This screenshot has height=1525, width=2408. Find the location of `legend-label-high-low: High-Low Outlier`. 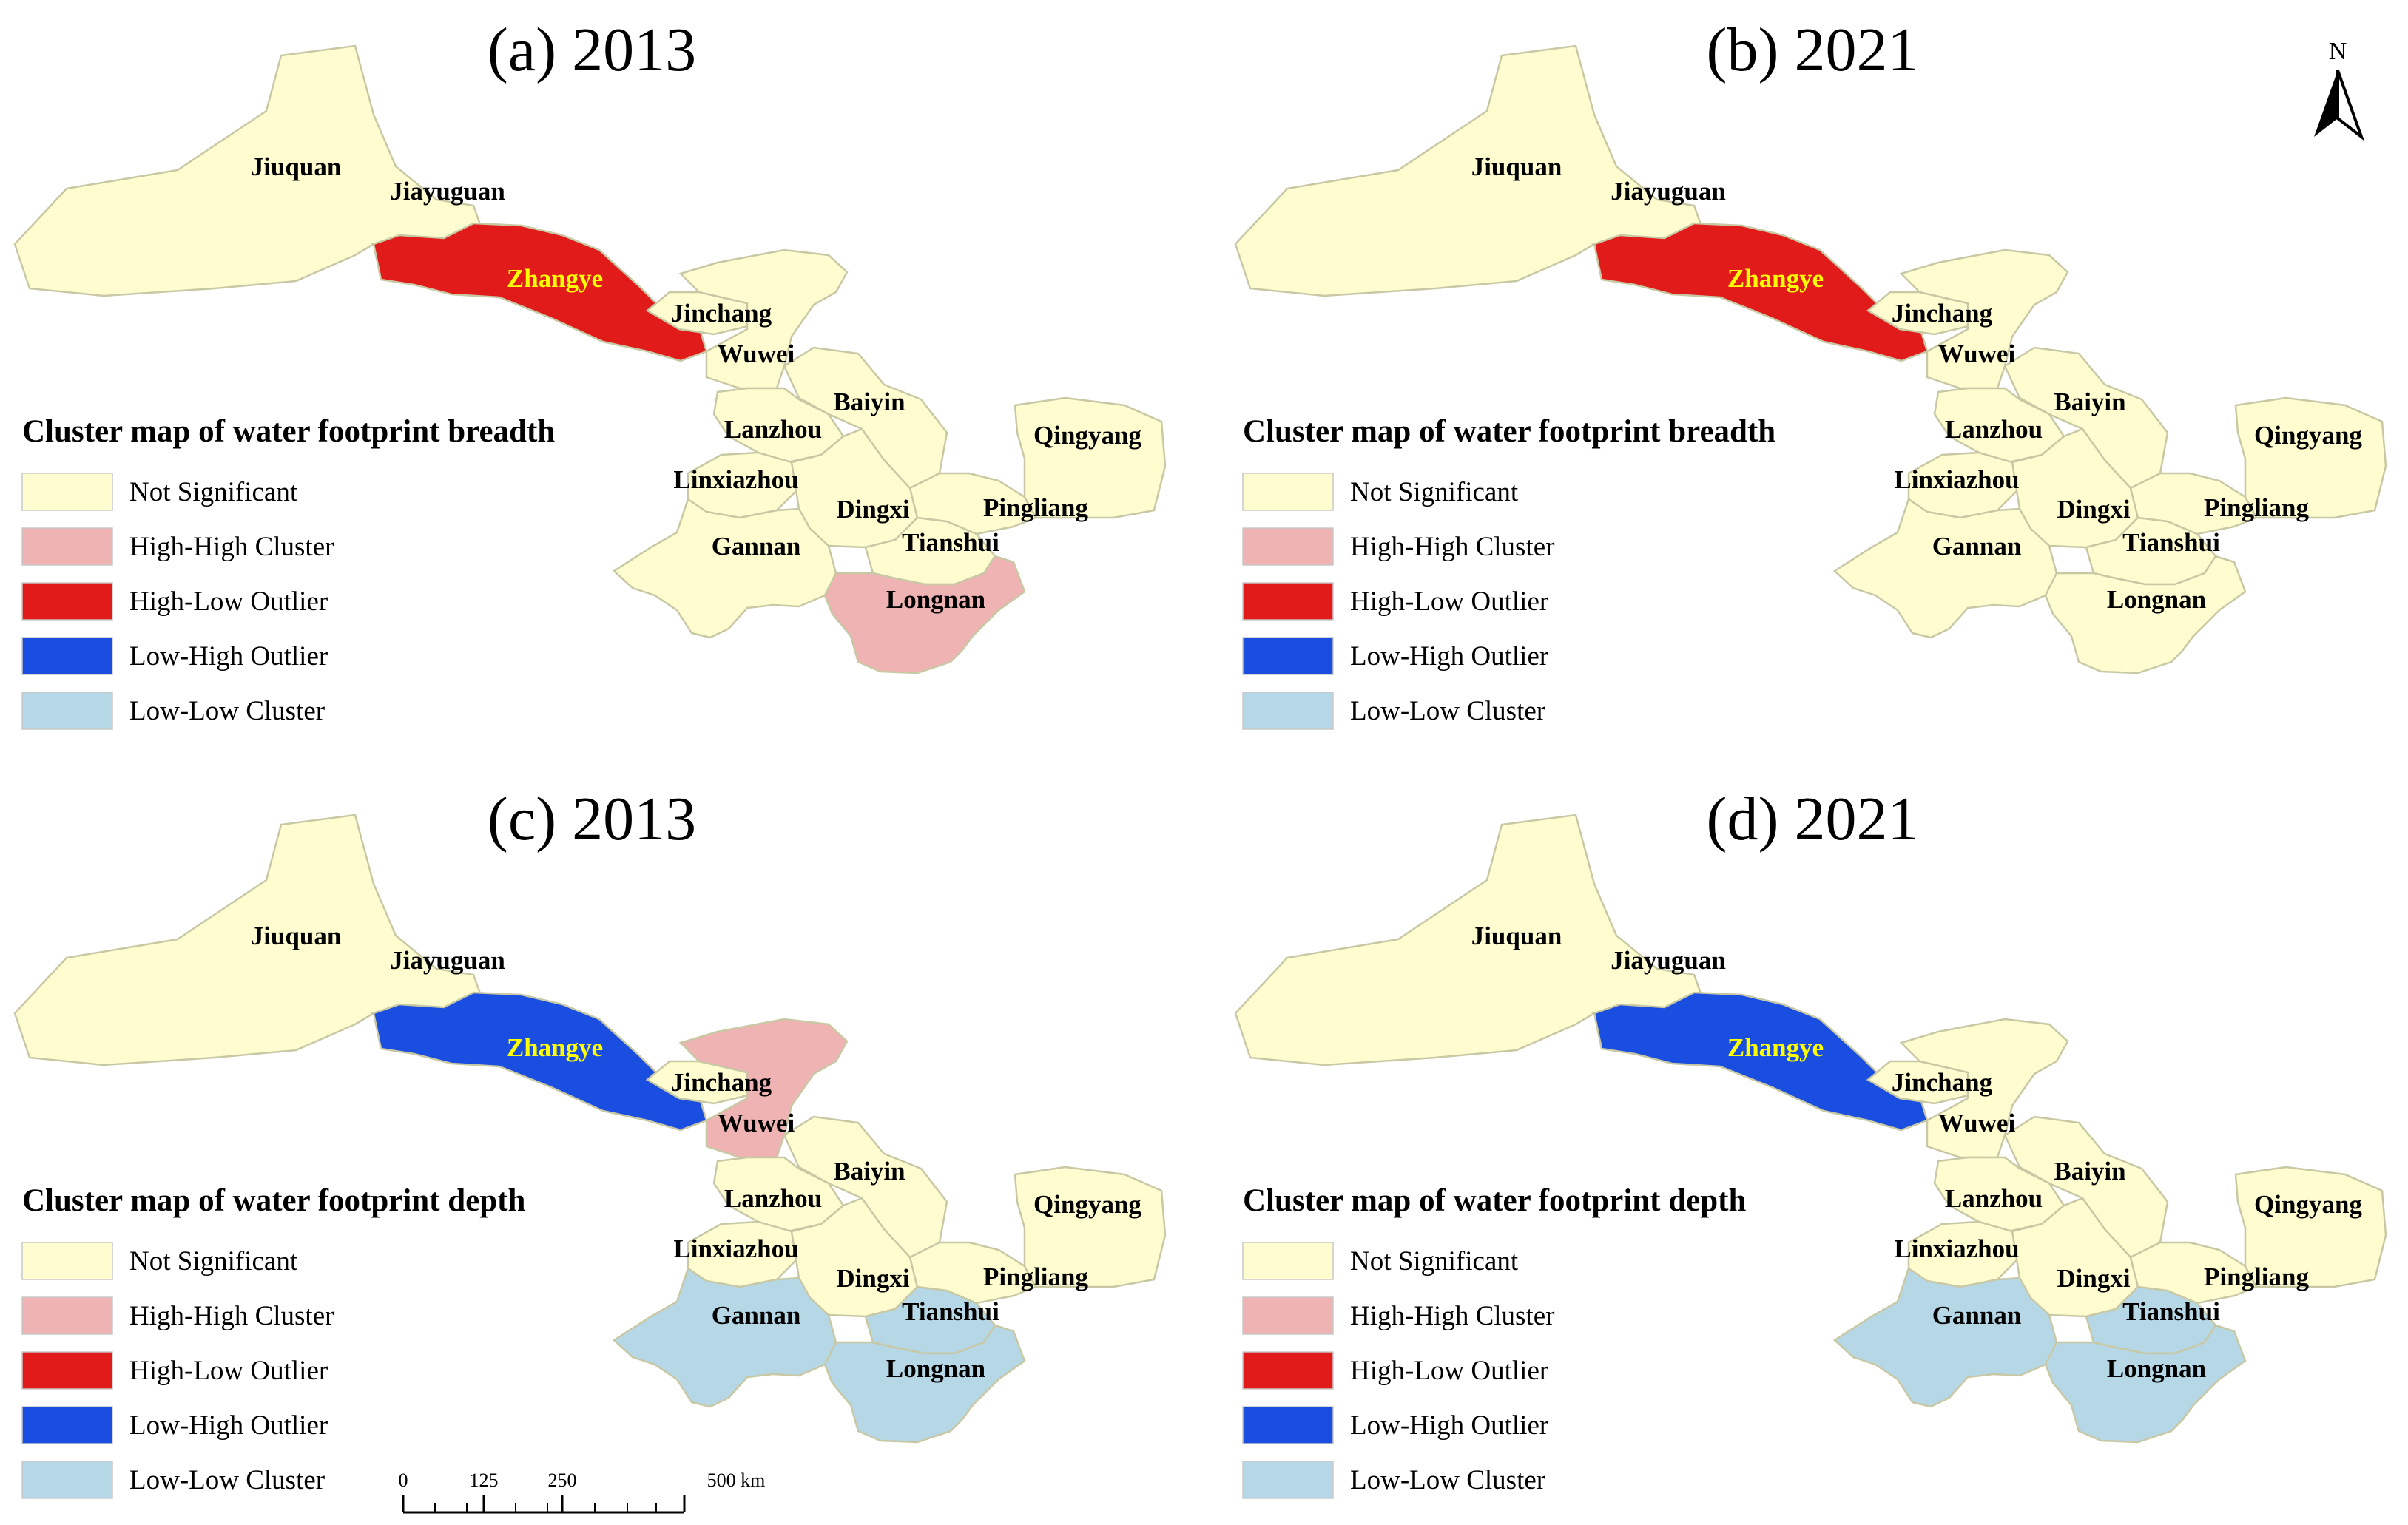

legend-label-high-low: High-Low Outlier is located at coordinates (228, 601).